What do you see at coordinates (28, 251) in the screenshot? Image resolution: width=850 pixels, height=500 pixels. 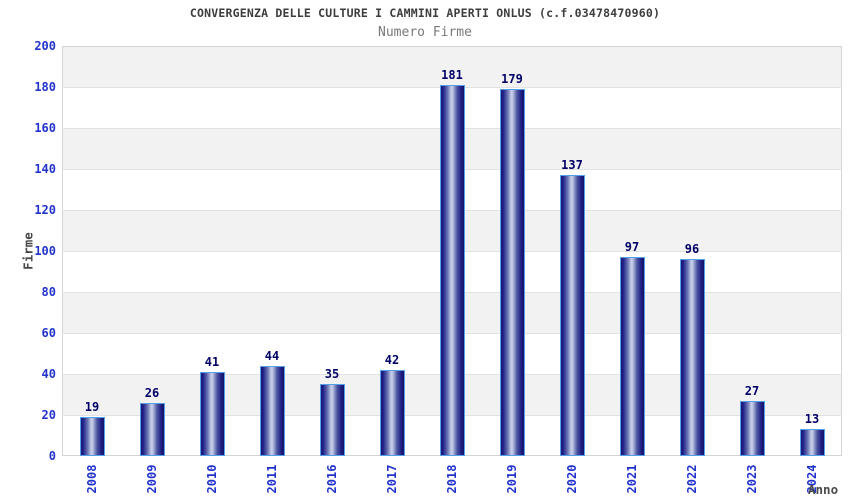 I see `y-axis-title: Firme` at bounding box center [28, 251].